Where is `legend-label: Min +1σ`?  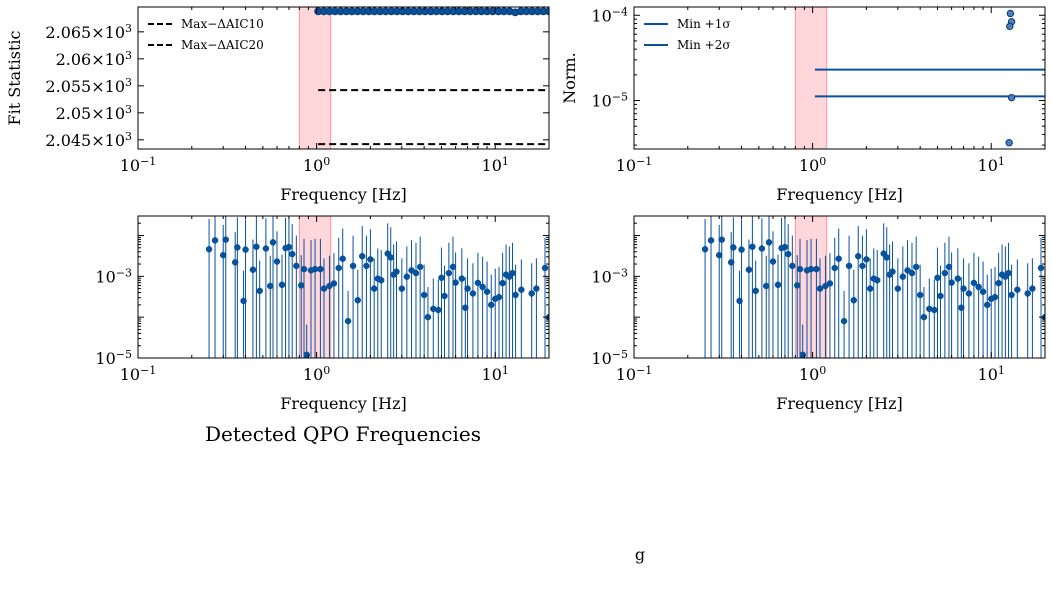
legend-label: Min +1σ is located at coordinates (704, 24).